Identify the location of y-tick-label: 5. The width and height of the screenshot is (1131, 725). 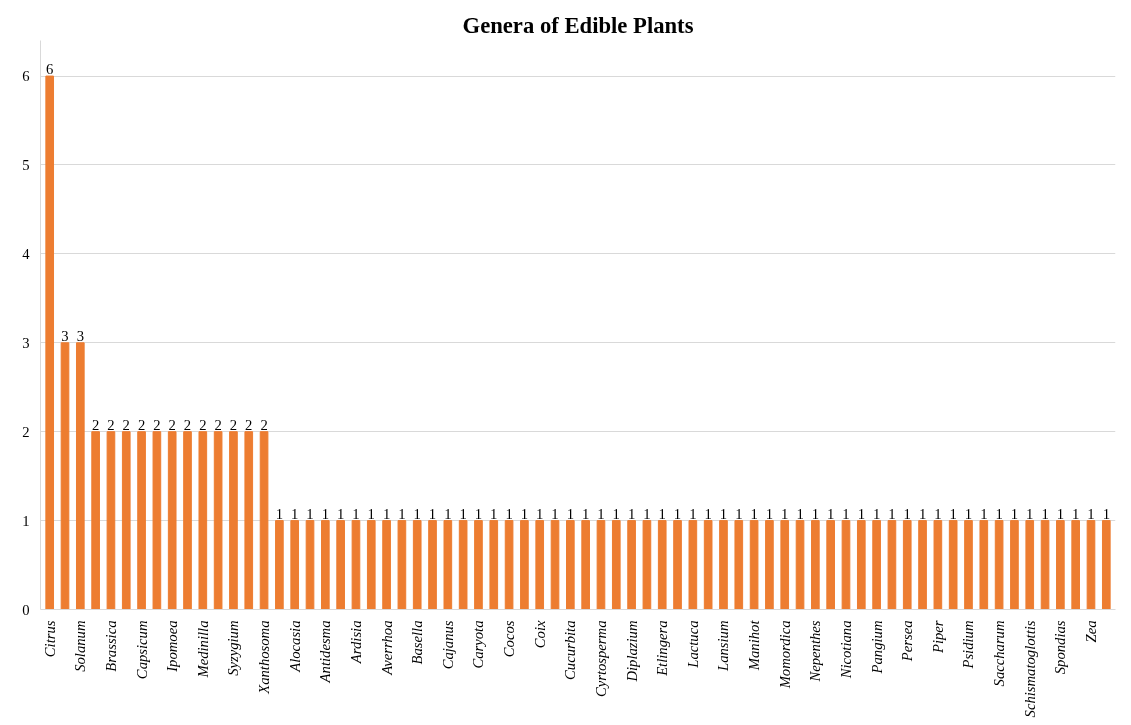
(26, 164).